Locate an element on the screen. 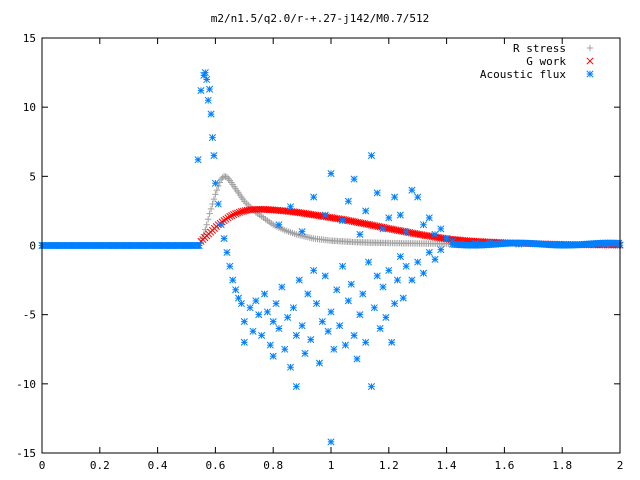 The image size is (640, 480). y-tick-label: 10 is located at coordinates (29, 107).